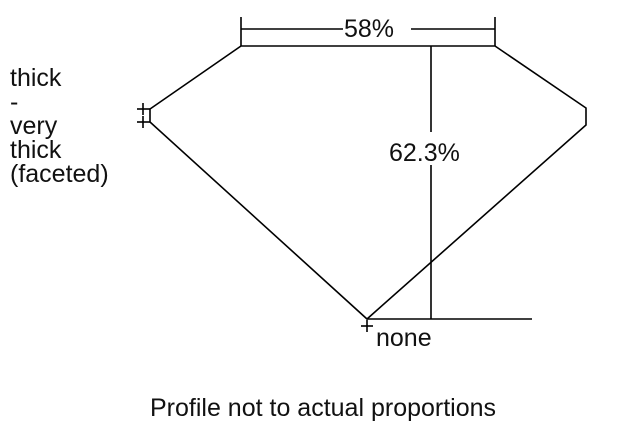 The width and height of the screenshot is (640, 430). Describe the element at coordinates (424, 153) in the screenshot. I see `depth-percent-label: 62.3%` at that location.